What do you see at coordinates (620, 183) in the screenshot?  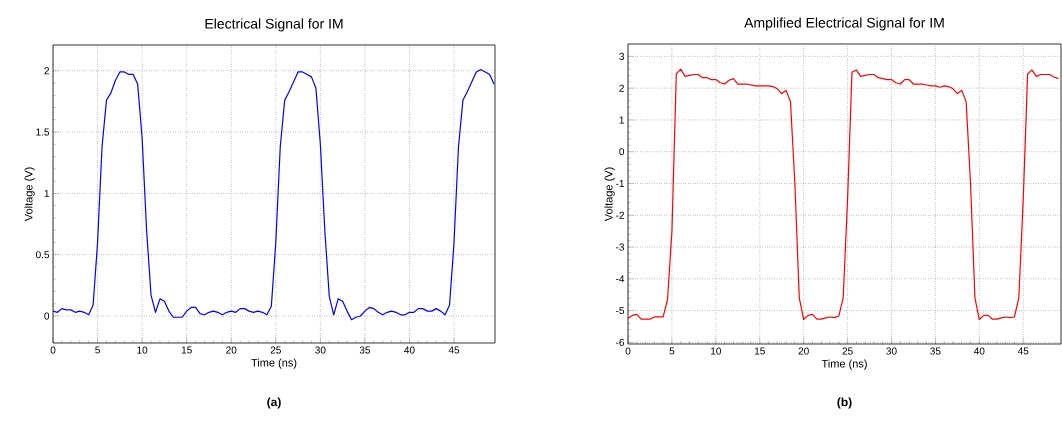 I see `y-tick-label: -1` at bounding box center [620, 183].